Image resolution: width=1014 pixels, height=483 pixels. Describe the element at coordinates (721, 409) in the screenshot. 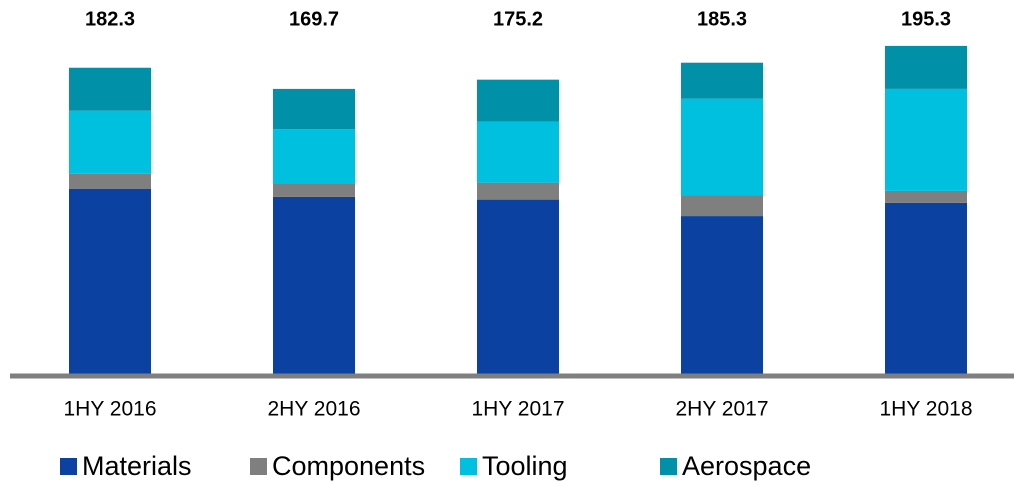

I see `x-tick-label: 2HY 2017` at that location.